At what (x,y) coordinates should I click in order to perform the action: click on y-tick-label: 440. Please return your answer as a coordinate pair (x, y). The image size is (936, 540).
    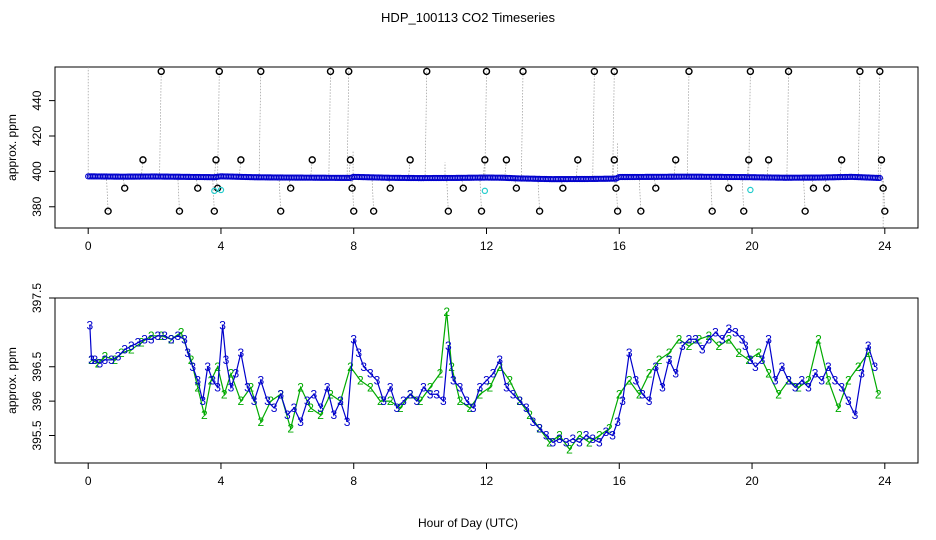
    Looking at the image, I should click on (37, 100).